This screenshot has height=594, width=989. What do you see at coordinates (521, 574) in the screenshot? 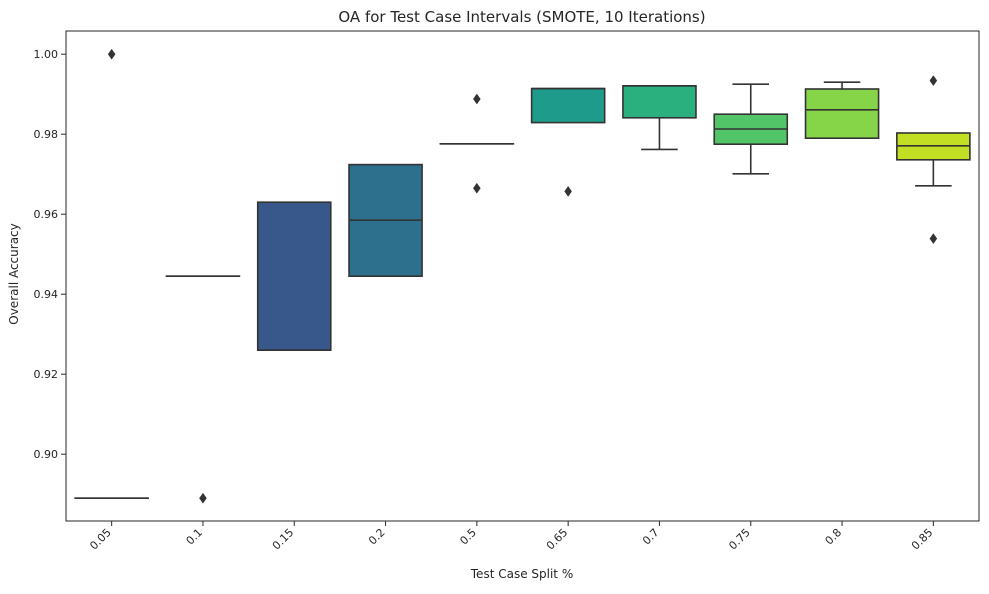
I see `x-axis-label: Test Case Split %` at bounding box center [521, 574].